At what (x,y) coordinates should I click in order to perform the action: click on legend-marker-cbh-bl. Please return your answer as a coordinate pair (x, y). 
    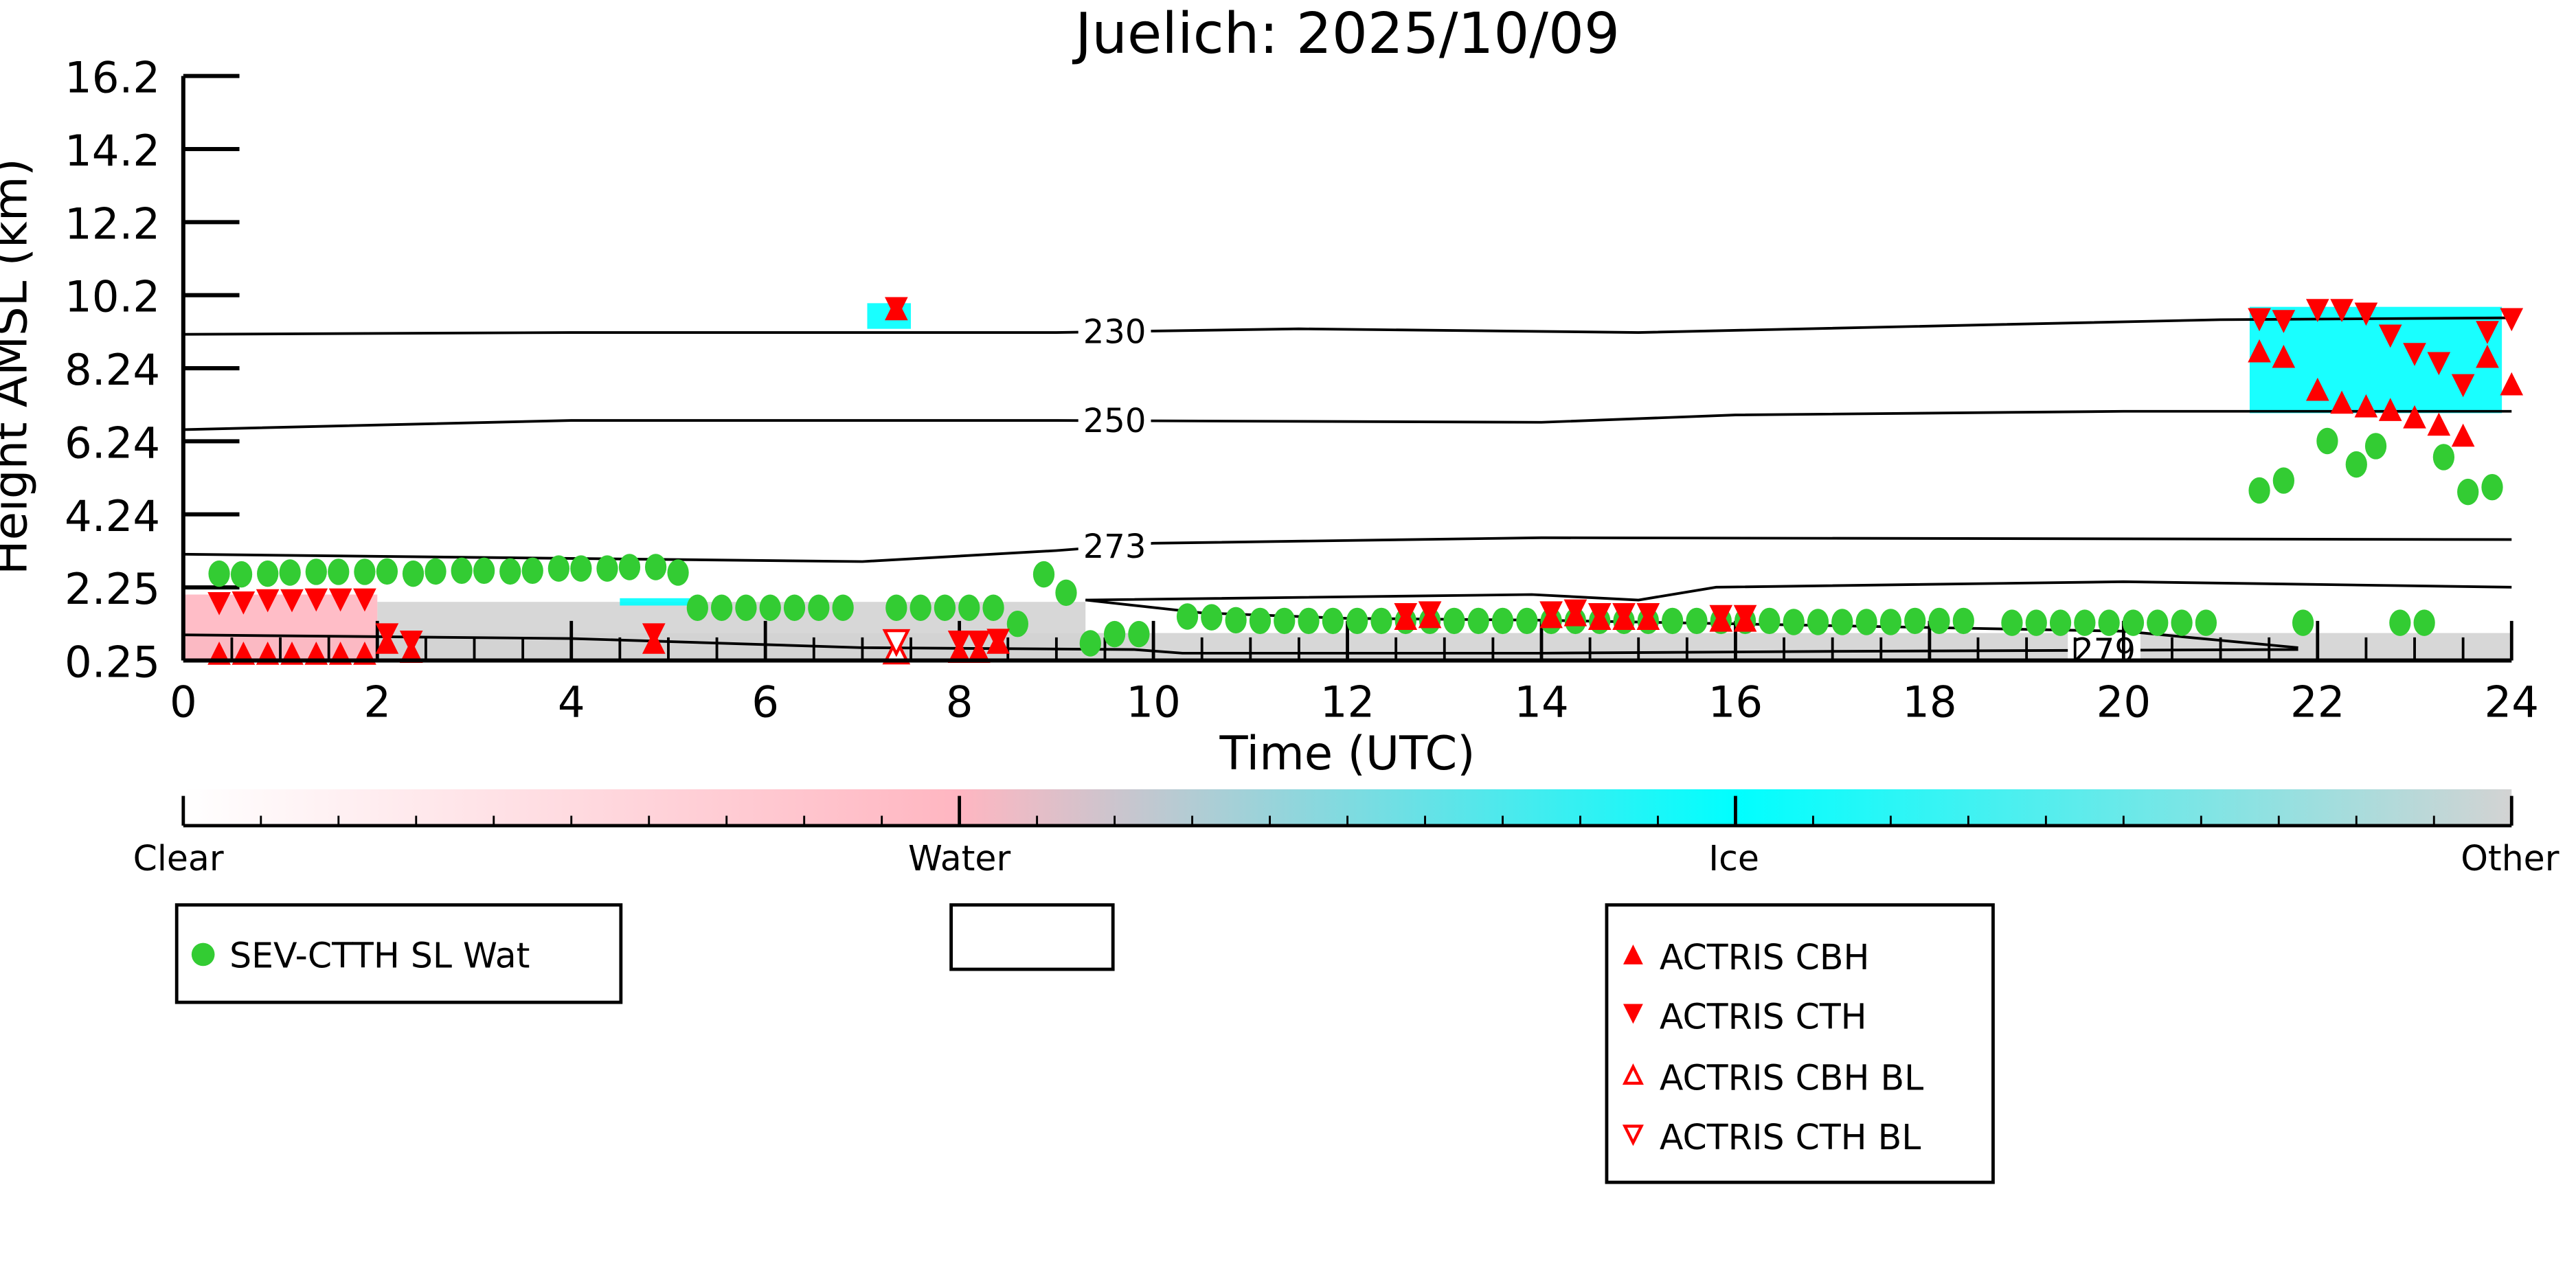
    Looking at the image, I should click on (1633, 1074).